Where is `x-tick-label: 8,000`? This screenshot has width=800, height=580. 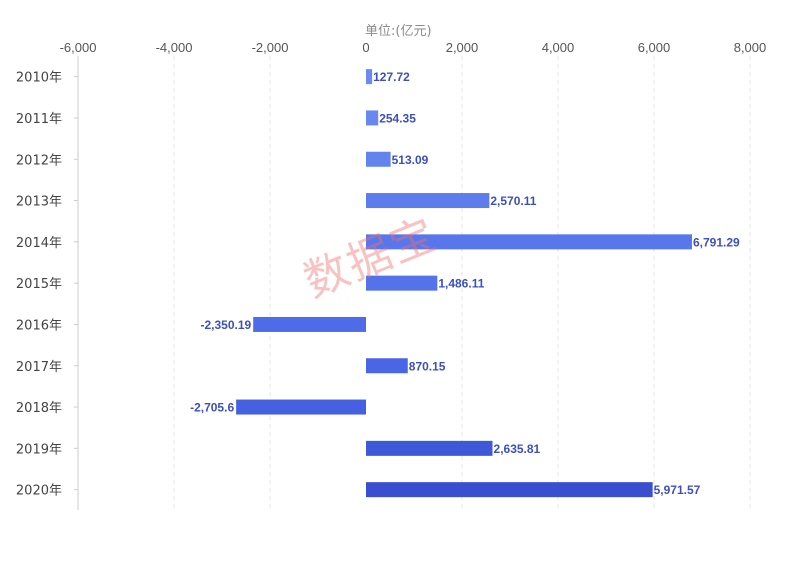 x-tick-label: 8,000 is located at coordinates (750, 47).